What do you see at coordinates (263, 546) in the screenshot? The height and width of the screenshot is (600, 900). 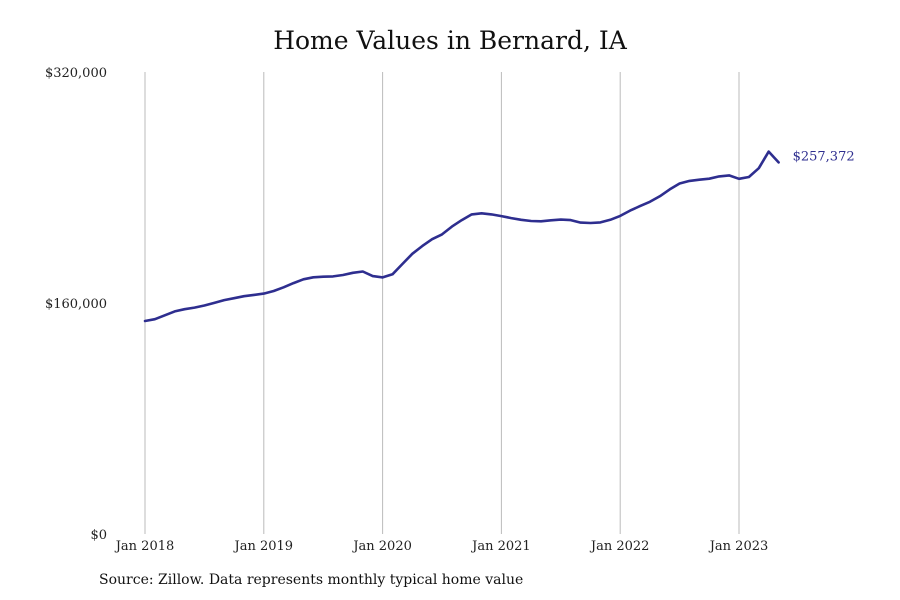 I see `x-tick-label: Jan 2019` at bounding box center [263, 546].